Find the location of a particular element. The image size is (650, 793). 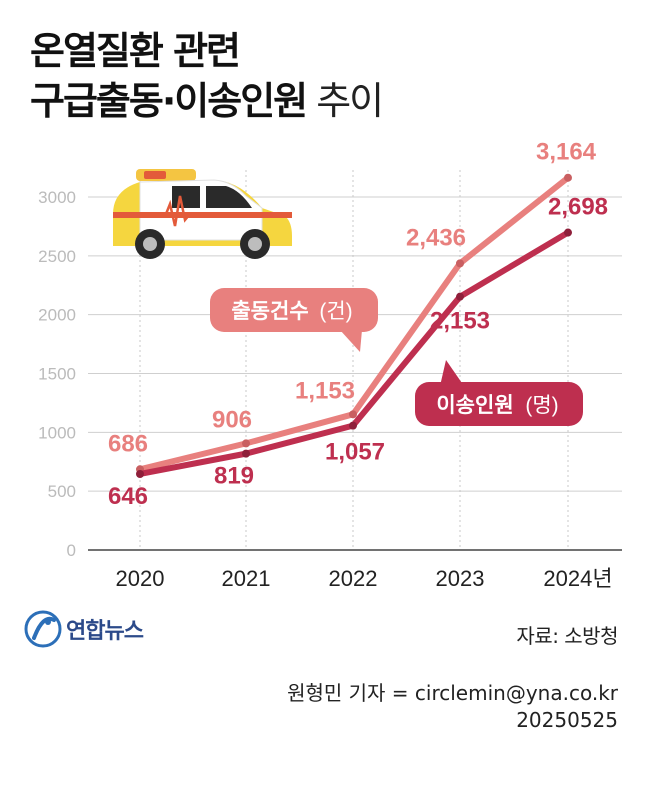

source-note: 자료: 소방청 is located at coordinates (567, 636).